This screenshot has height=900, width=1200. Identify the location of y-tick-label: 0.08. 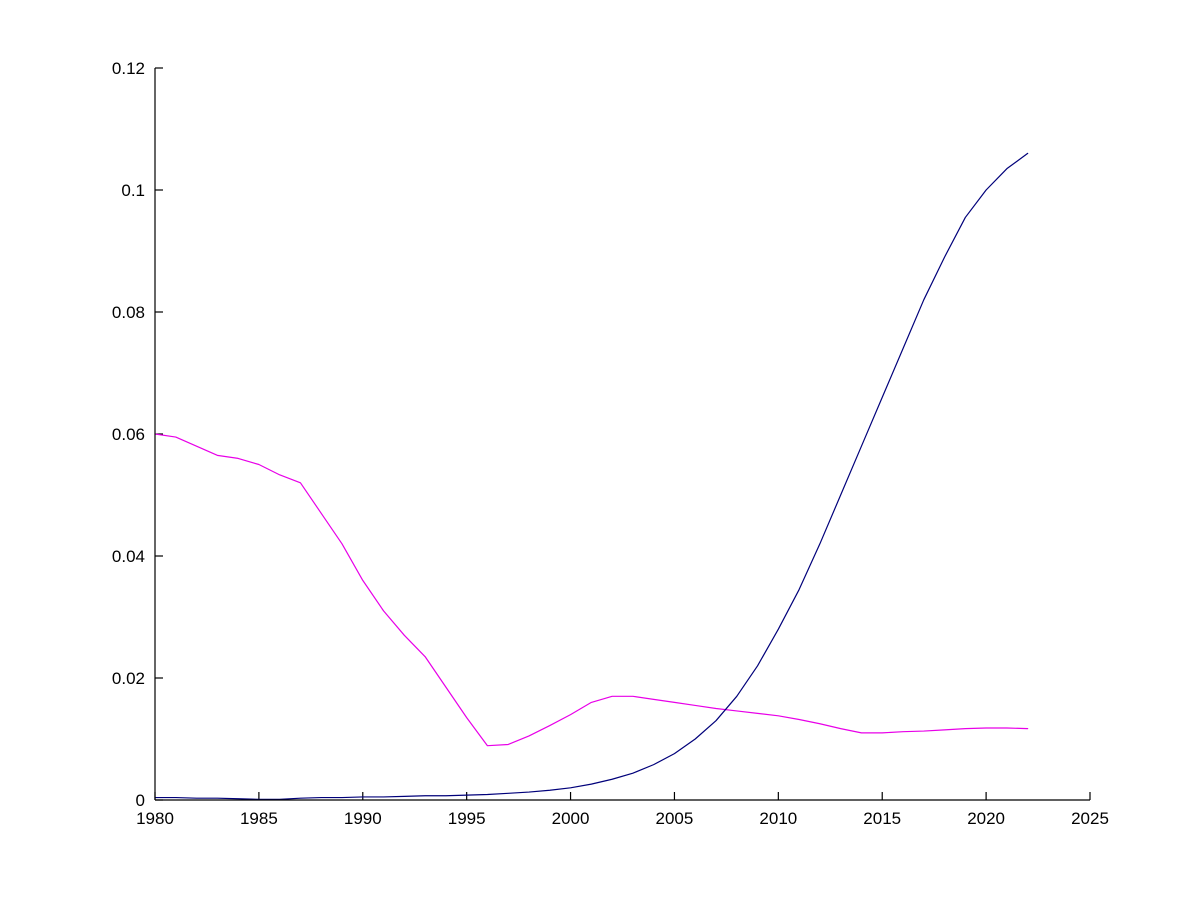
(128, 312).